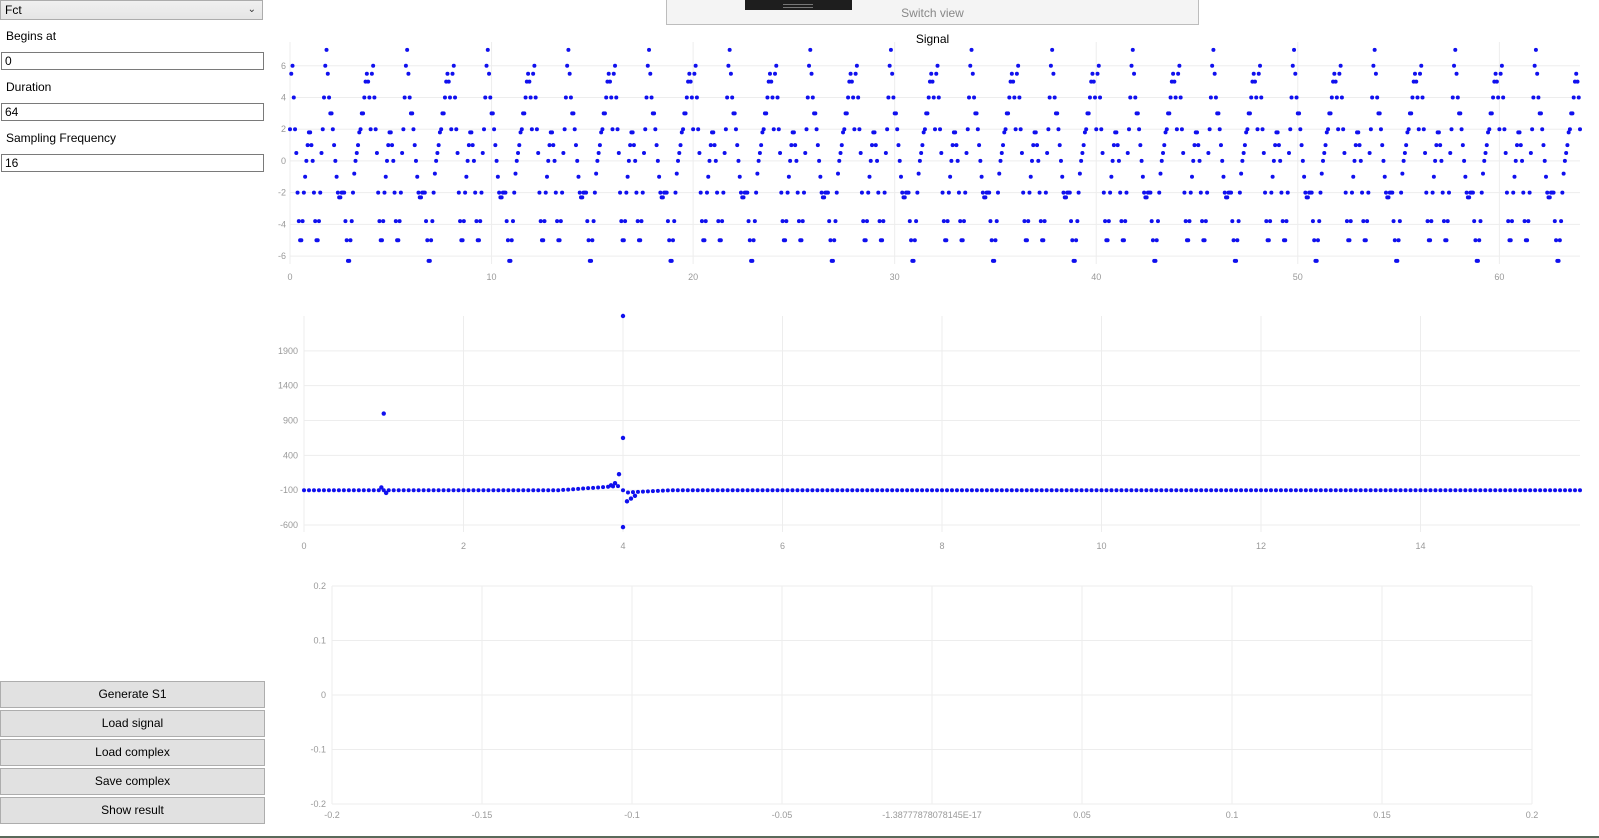 The width and height of the screenshot is (1599, 838). Describe the element at coordinates (798, 5) in the screenshot. I see `drag-handle-icon` at that location.